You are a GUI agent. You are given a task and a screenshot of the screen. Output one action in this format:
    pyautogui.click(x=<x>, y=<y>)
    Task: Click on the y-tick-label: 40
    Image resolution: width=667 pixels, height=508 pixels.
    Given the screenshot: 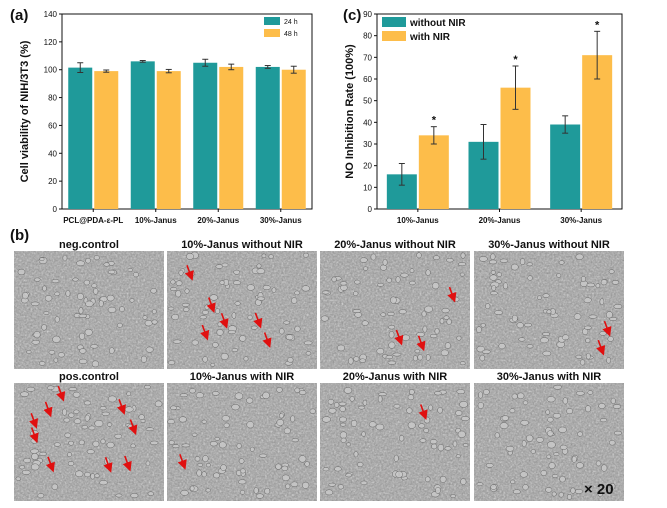 What is the action you would take?
    pyautogui.click(x=52, y=153)
    